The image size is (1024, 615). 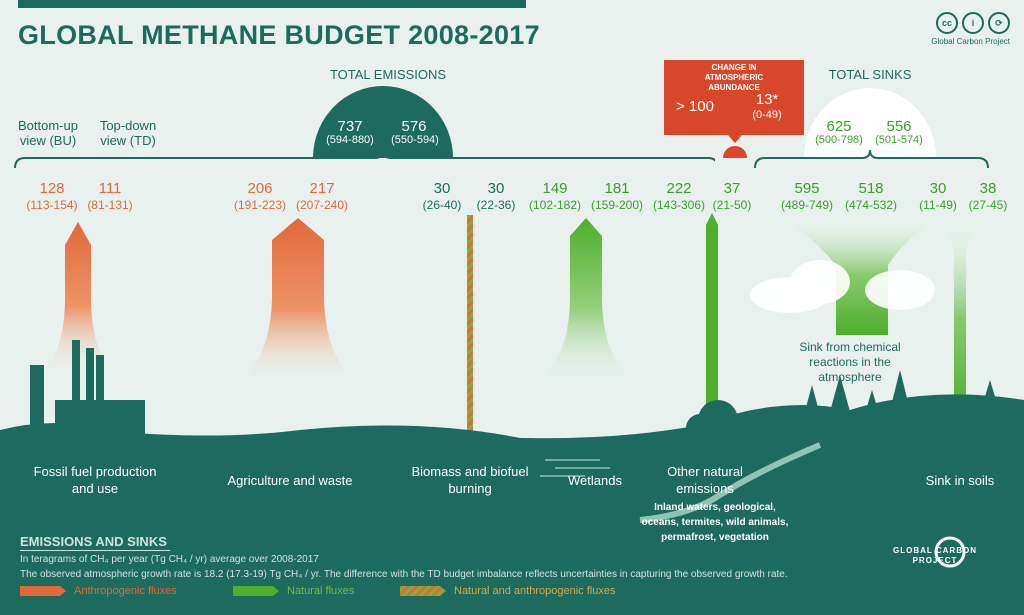 What do you see at coordinates (260, 205) in the screenshot?
I see `agriculture-bu-range: (191-223)` at bounding box center [260, 205].